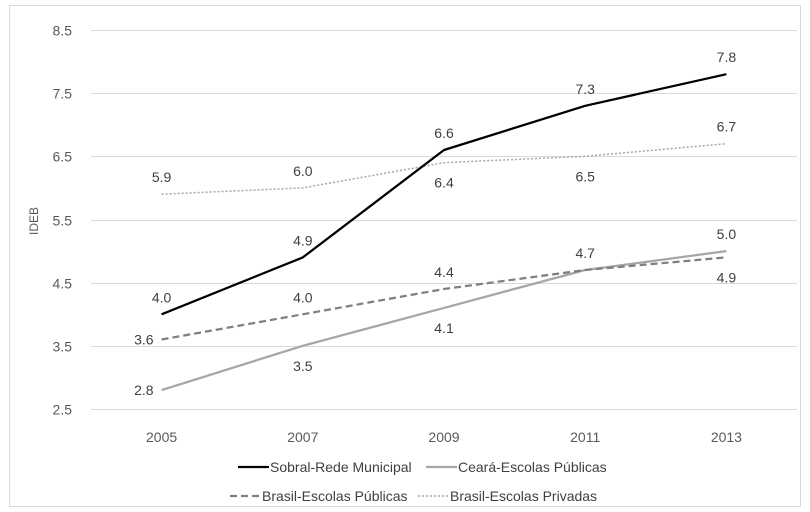 This screenshot has width=810, height=512. I want to click on y-tick-label: 7.5, so click(63, 94).